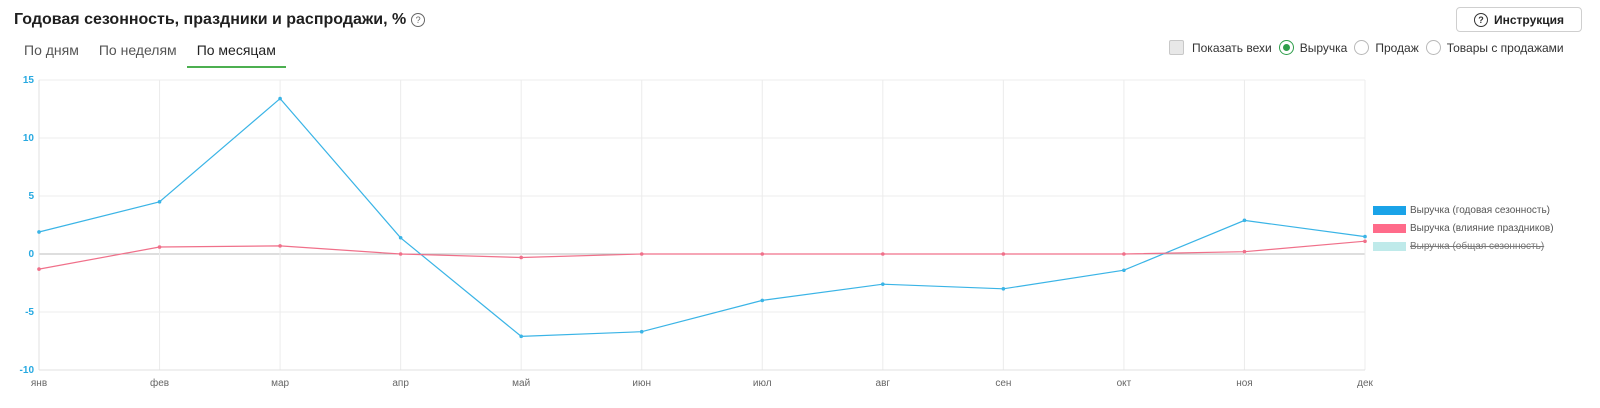 This screenshot has height=408, width=1600. What do you see at coordinates (762, 383) in the screenshot?
I see `x-tick-label: июл` at bounding box center [762, 383].